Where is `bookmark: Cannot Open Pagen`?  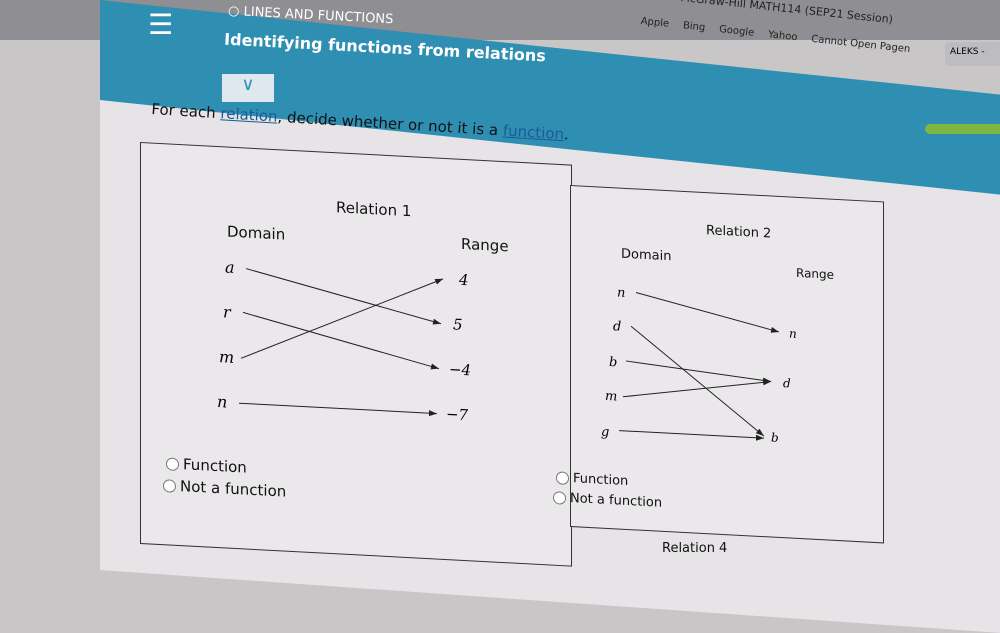 bookmark: Cannot Open Pagen is located at coordinates (860, 44).